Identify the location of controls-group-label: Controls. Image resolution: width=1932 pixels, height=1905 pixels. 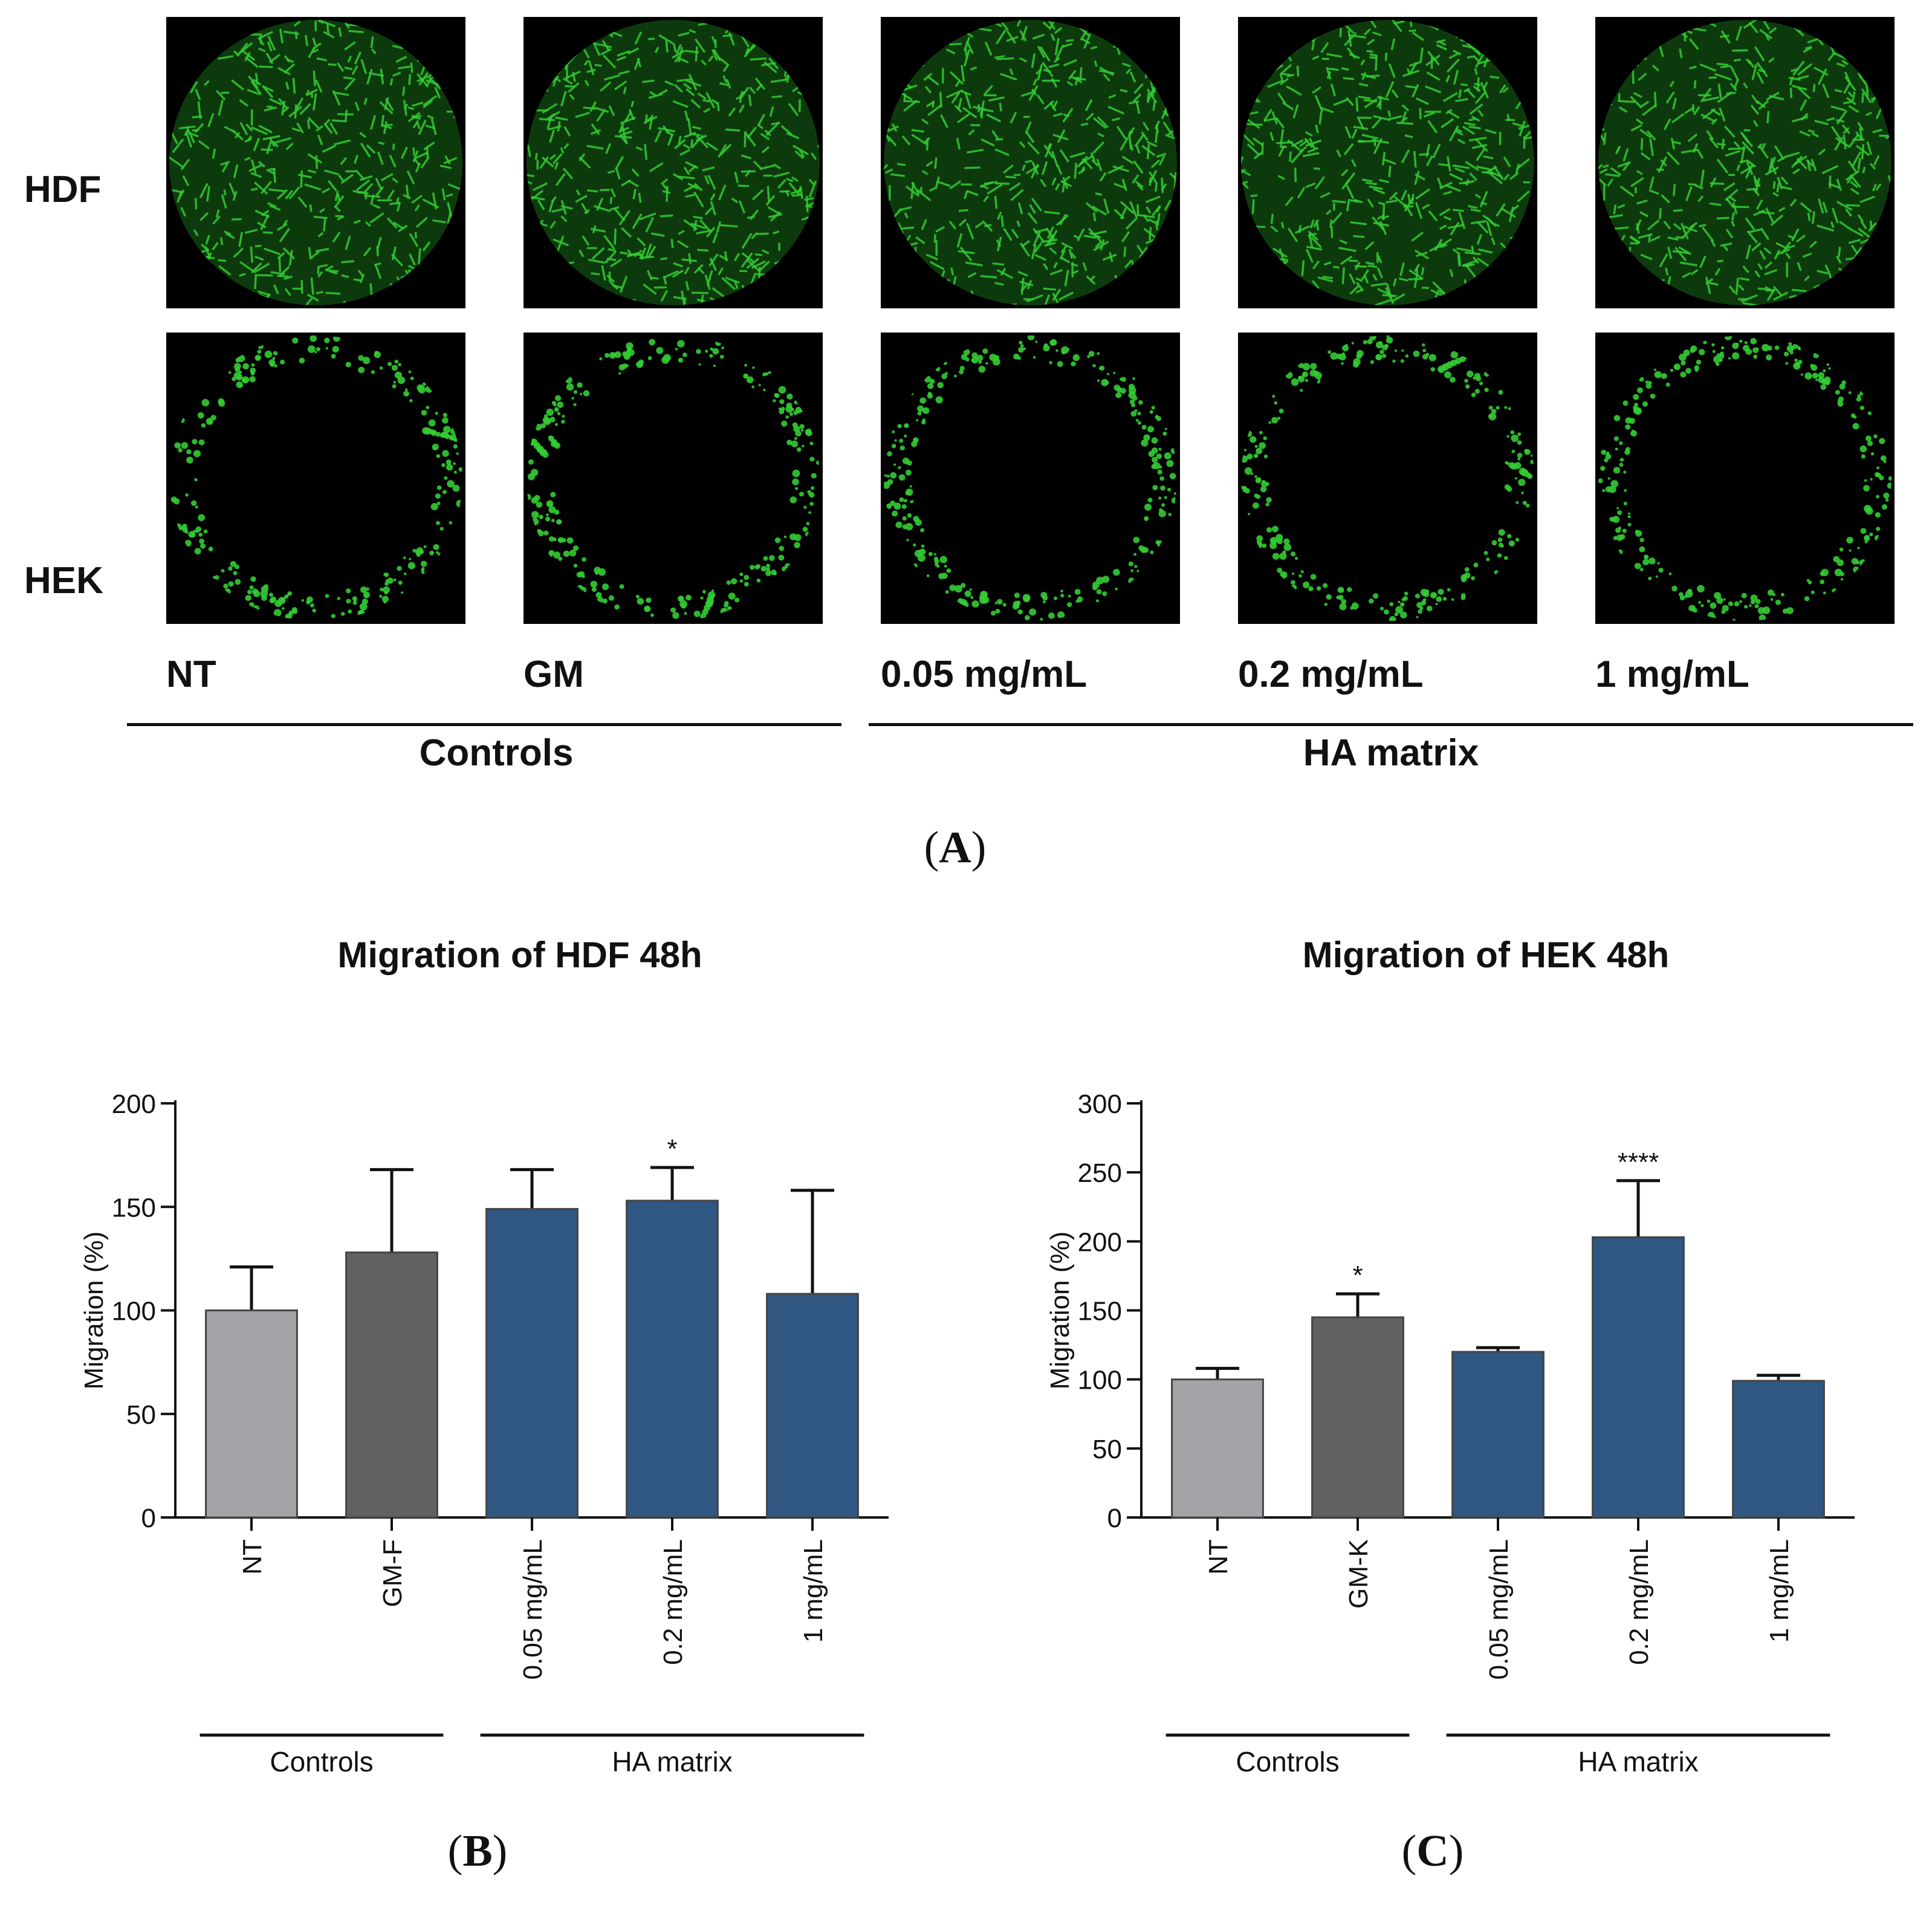
(496, 753).